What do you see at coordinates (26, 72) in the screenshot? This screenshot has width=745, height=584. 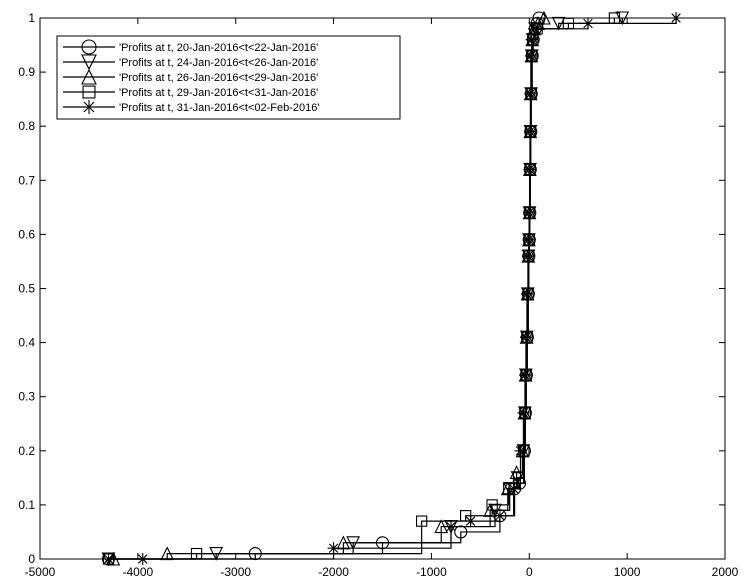 I see `y-tick-label: 0.9` at bounding box center [26, 72].